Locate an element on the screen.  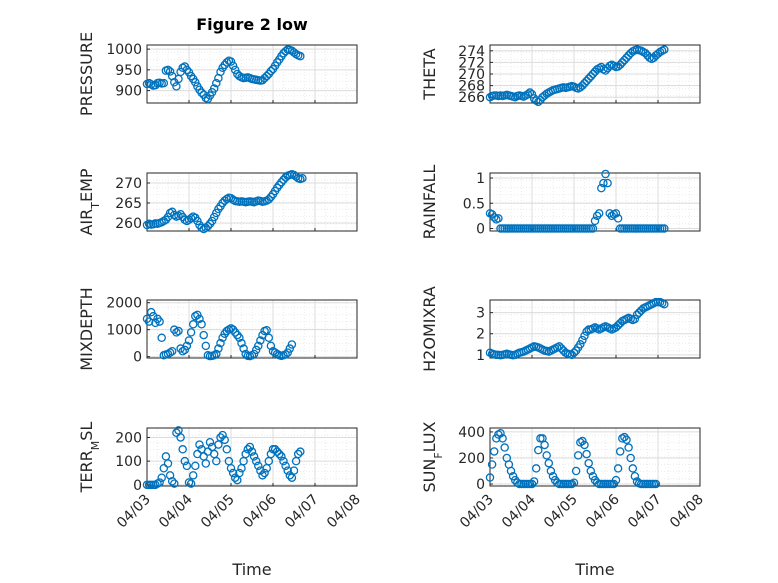
y-tick-label: 0.5 is located at coordinates (474, 204).